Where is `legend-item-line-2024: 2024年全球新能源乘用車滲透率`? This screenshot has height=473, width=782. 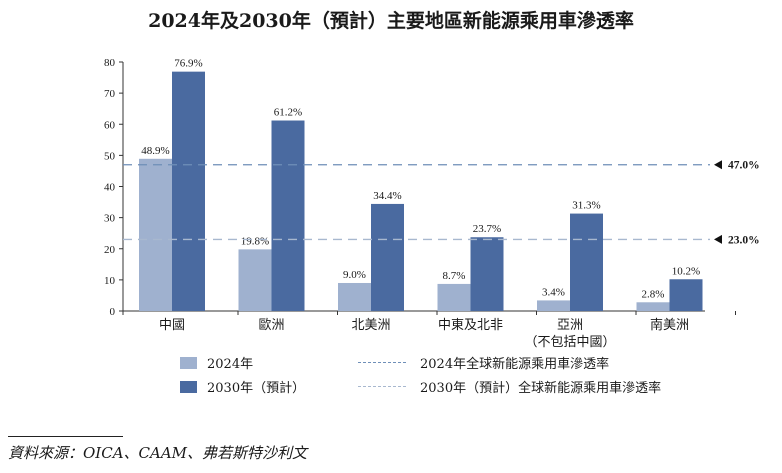
legend-item-line-2024: 2024年全球新能源乘用車滲透率 is located at coordinates (483, 362).